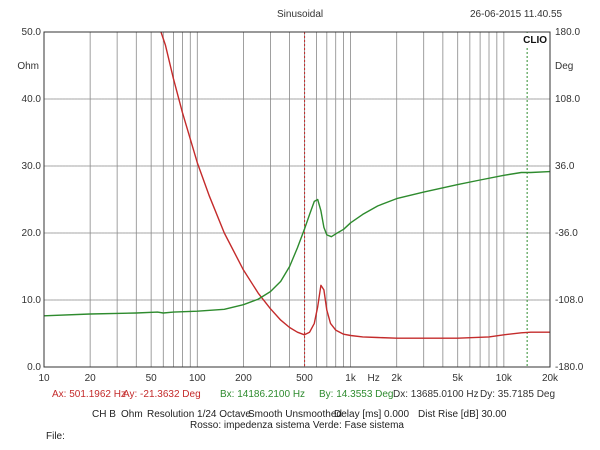  I want to click on brand-box, so click(533, 39).